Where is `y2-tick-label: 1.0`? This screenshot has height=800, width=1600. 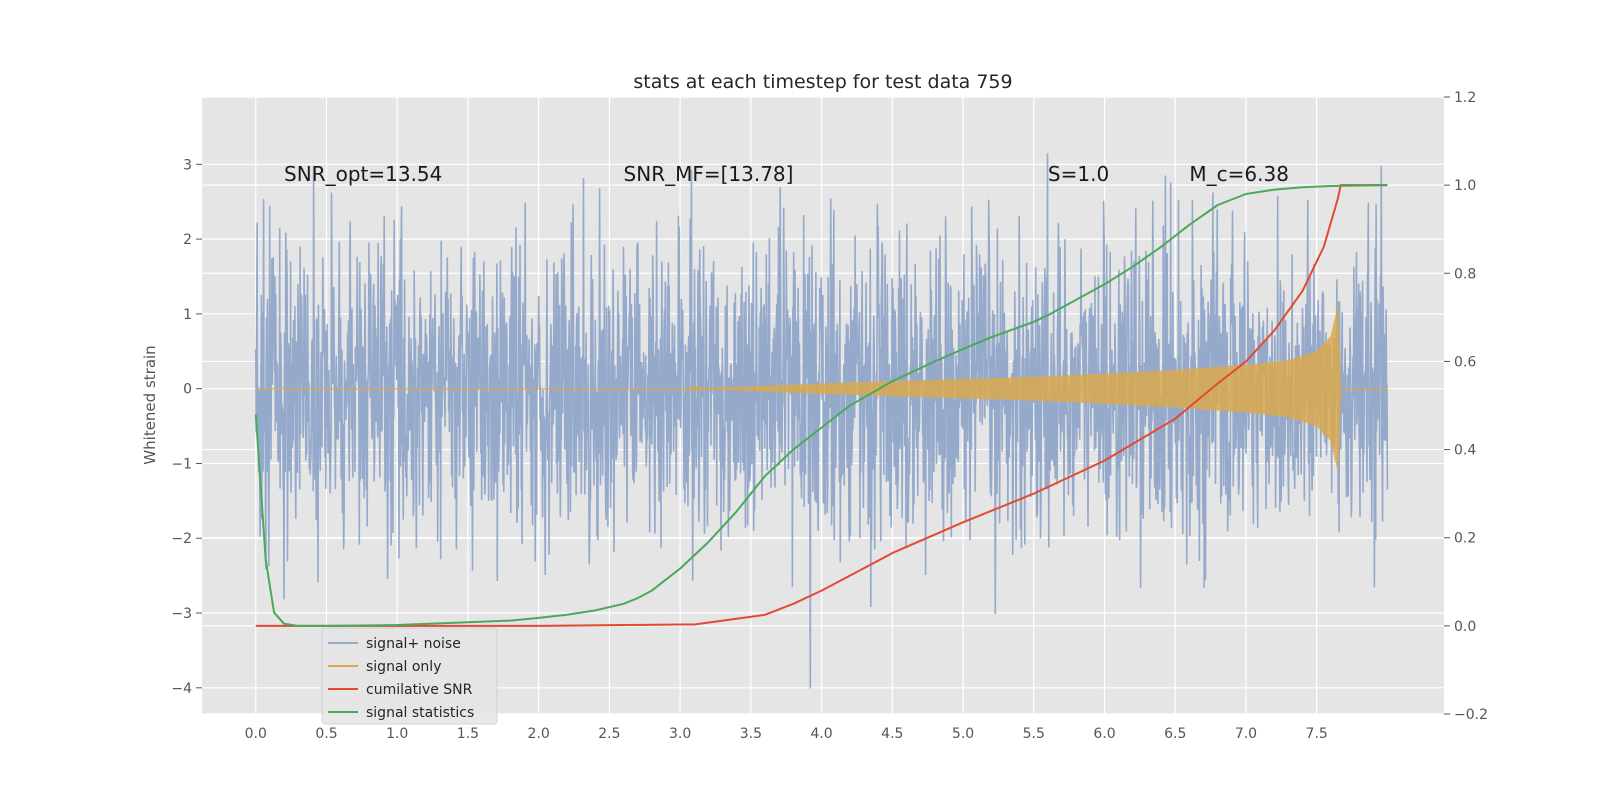 y2-tick-label: 1.0 is located at coordinates (1465, 186).